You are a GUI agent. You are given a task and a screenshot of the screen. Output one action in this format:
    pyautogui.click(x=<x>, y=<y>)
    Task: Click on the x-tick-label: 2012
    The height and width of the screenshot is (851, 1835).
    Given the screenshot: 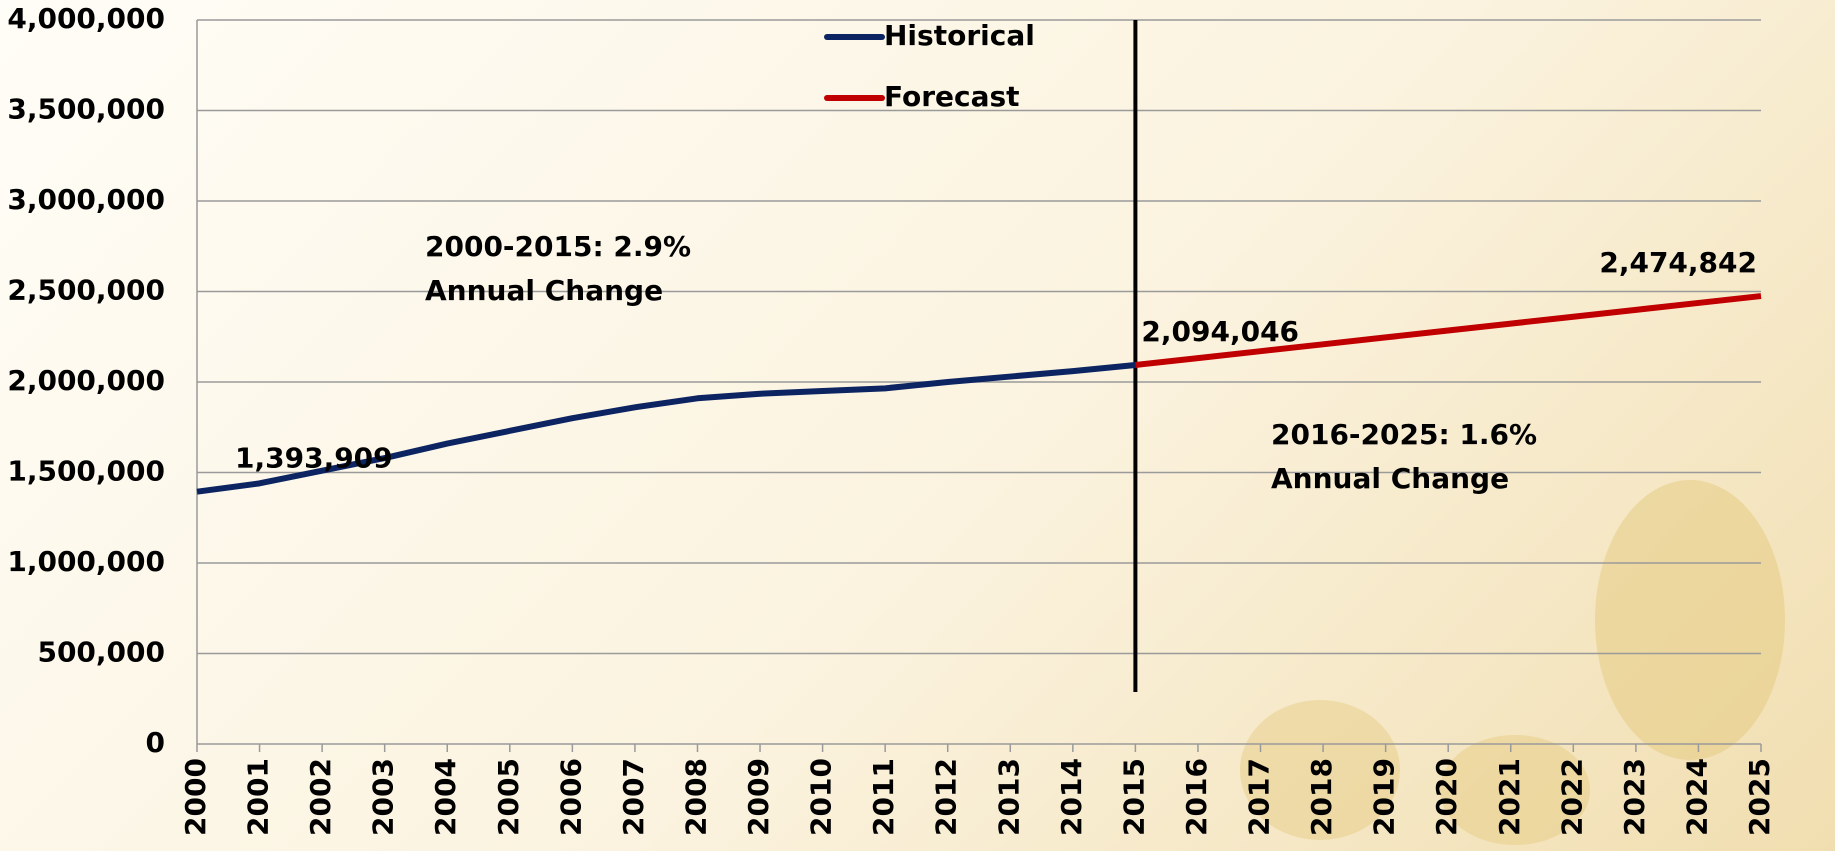 What is the action you would take?
    pyautogui.click(x=946, y=797)
    